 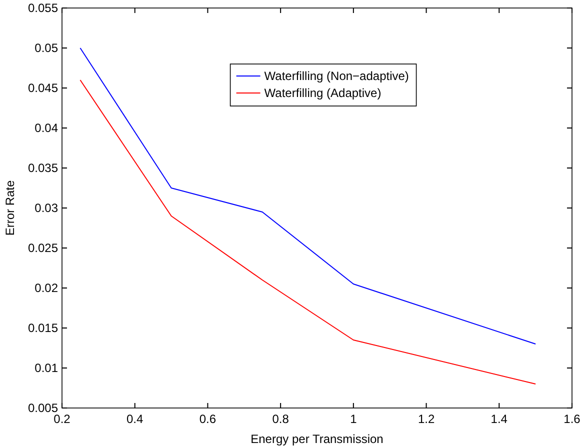 What do you see at coordinates (10, 208) in the screenshot?
I see `y-axis-title: Error Rate` at bounding box center [10, 208].